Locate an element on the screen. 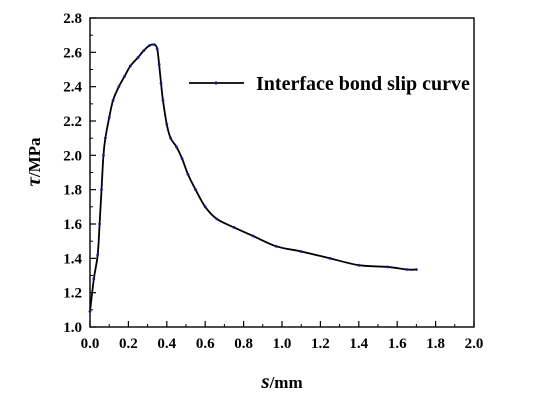 The width and height of the screenshot is (550, 403). x-axis-symbol: s is located at coordinates (264, 381).